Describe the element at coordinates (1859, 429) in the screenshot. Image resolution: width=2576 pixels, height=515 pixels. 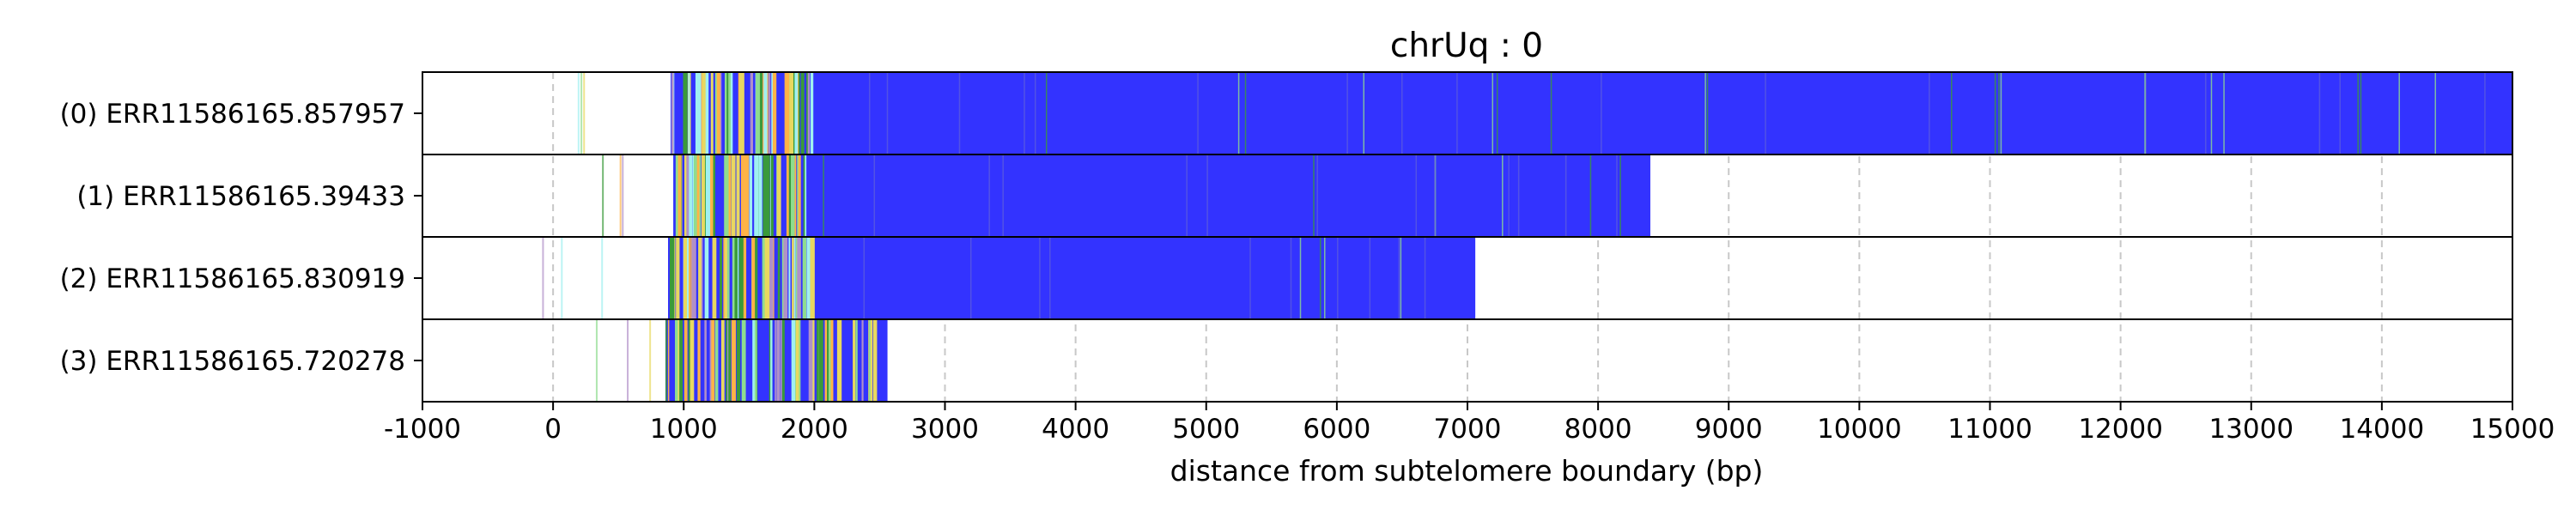
I see `x-tick-label: 10000` at that location.